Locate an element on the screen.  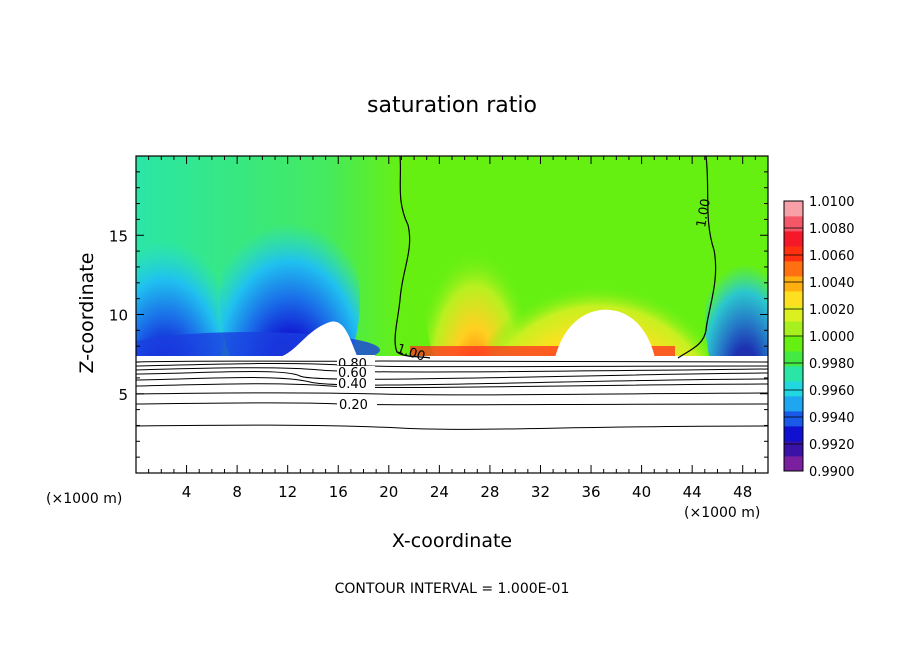
contour-1-00-right is located at coordinates (697, 257).